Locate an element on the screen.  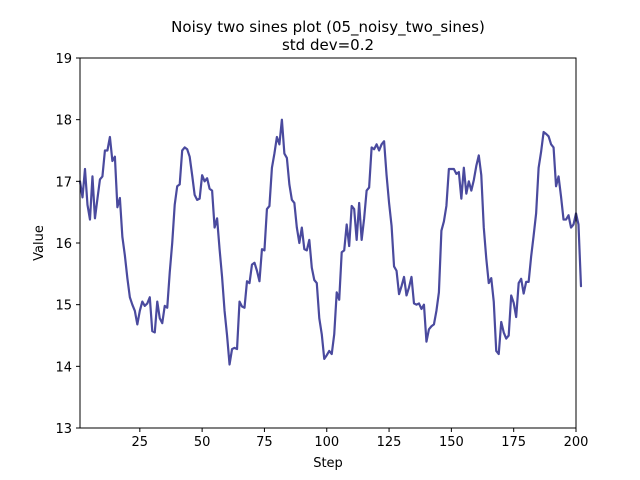
x-tick-label: 200 is located at coordinates (576, 442).